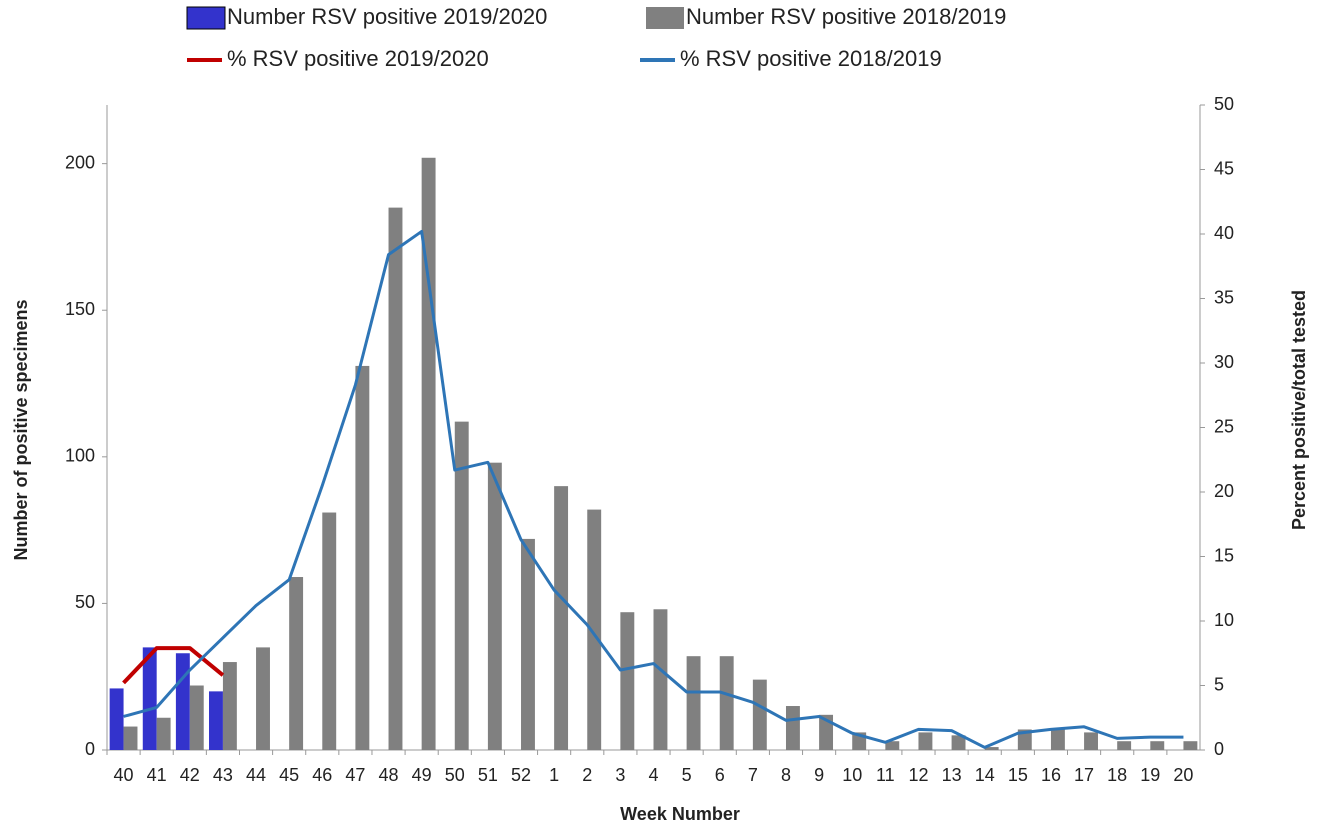 Image resolution: width=1327 pixels, height=832 pixels. I want to click on x-tick-label: 10, so click(852, 775).